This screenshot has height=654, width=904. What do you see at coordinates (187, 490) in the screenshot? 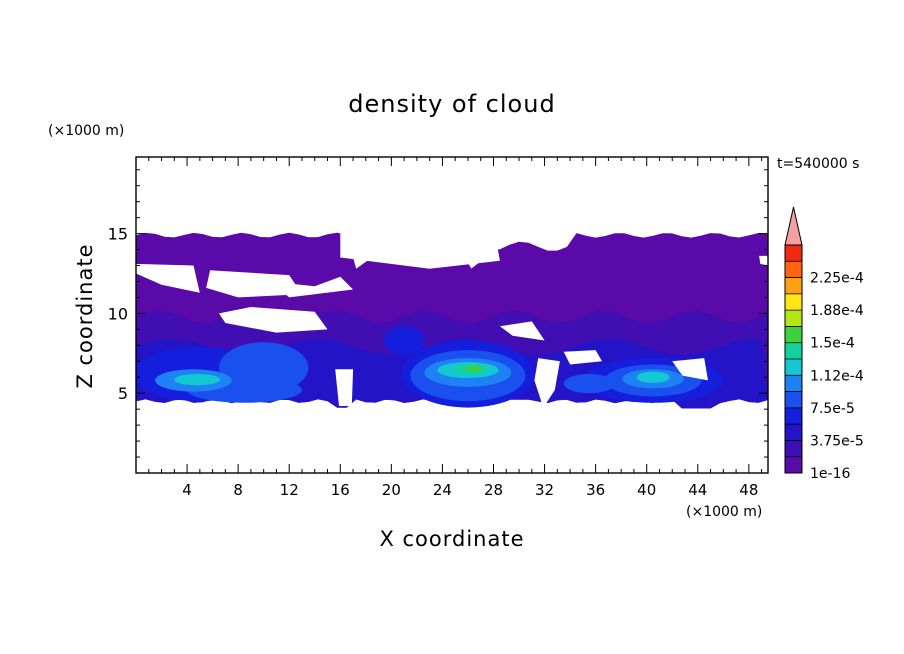
I see `x-tick-label: 4` at bounding box center [187, 490].